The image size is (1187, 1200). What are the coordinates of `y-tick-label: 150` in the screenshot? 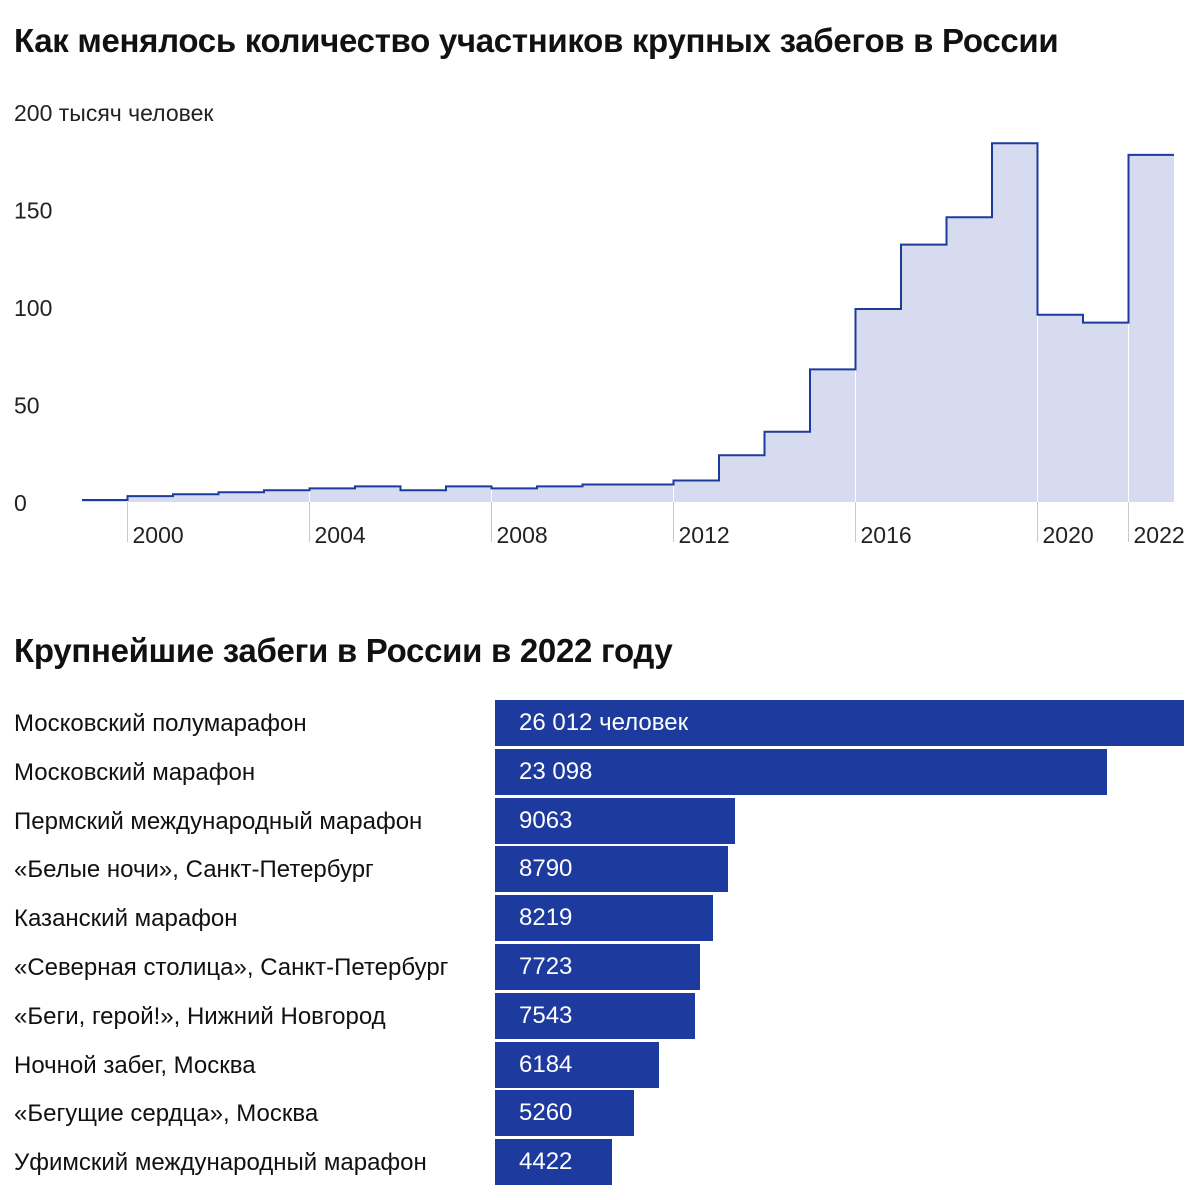 It's located at (33, 211).